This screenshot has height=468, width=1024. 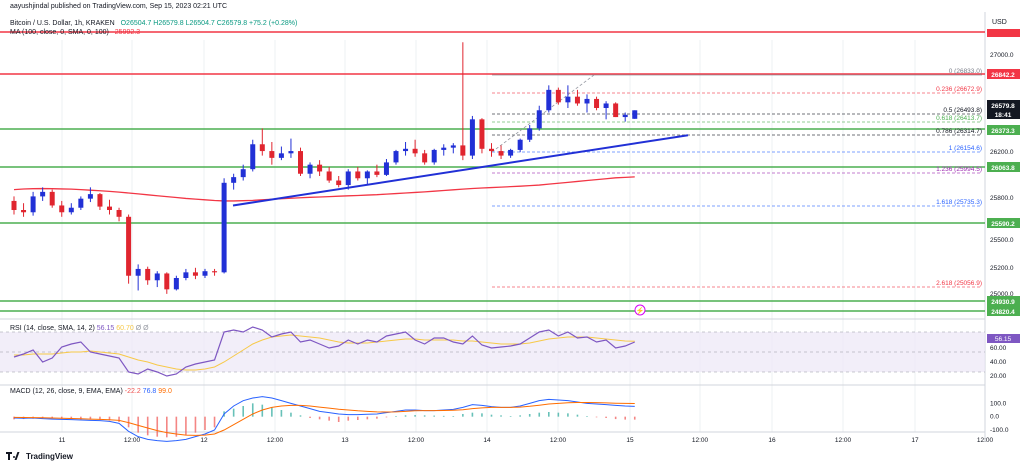 I want to click on macd-axis-tick: 0.0, so click(x=994, y=417).